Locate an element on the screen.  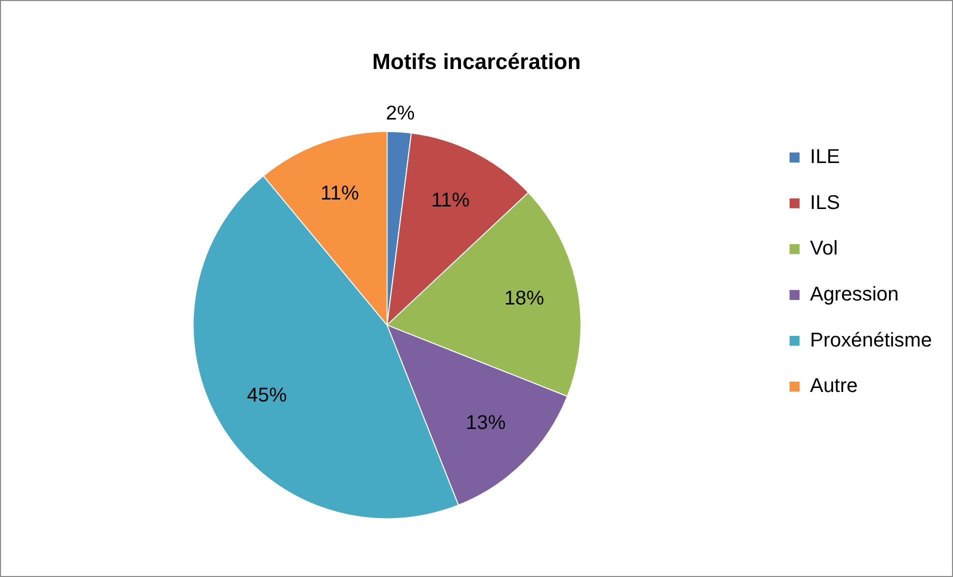
legend-label: ILS is located at coordinates (825, 203).